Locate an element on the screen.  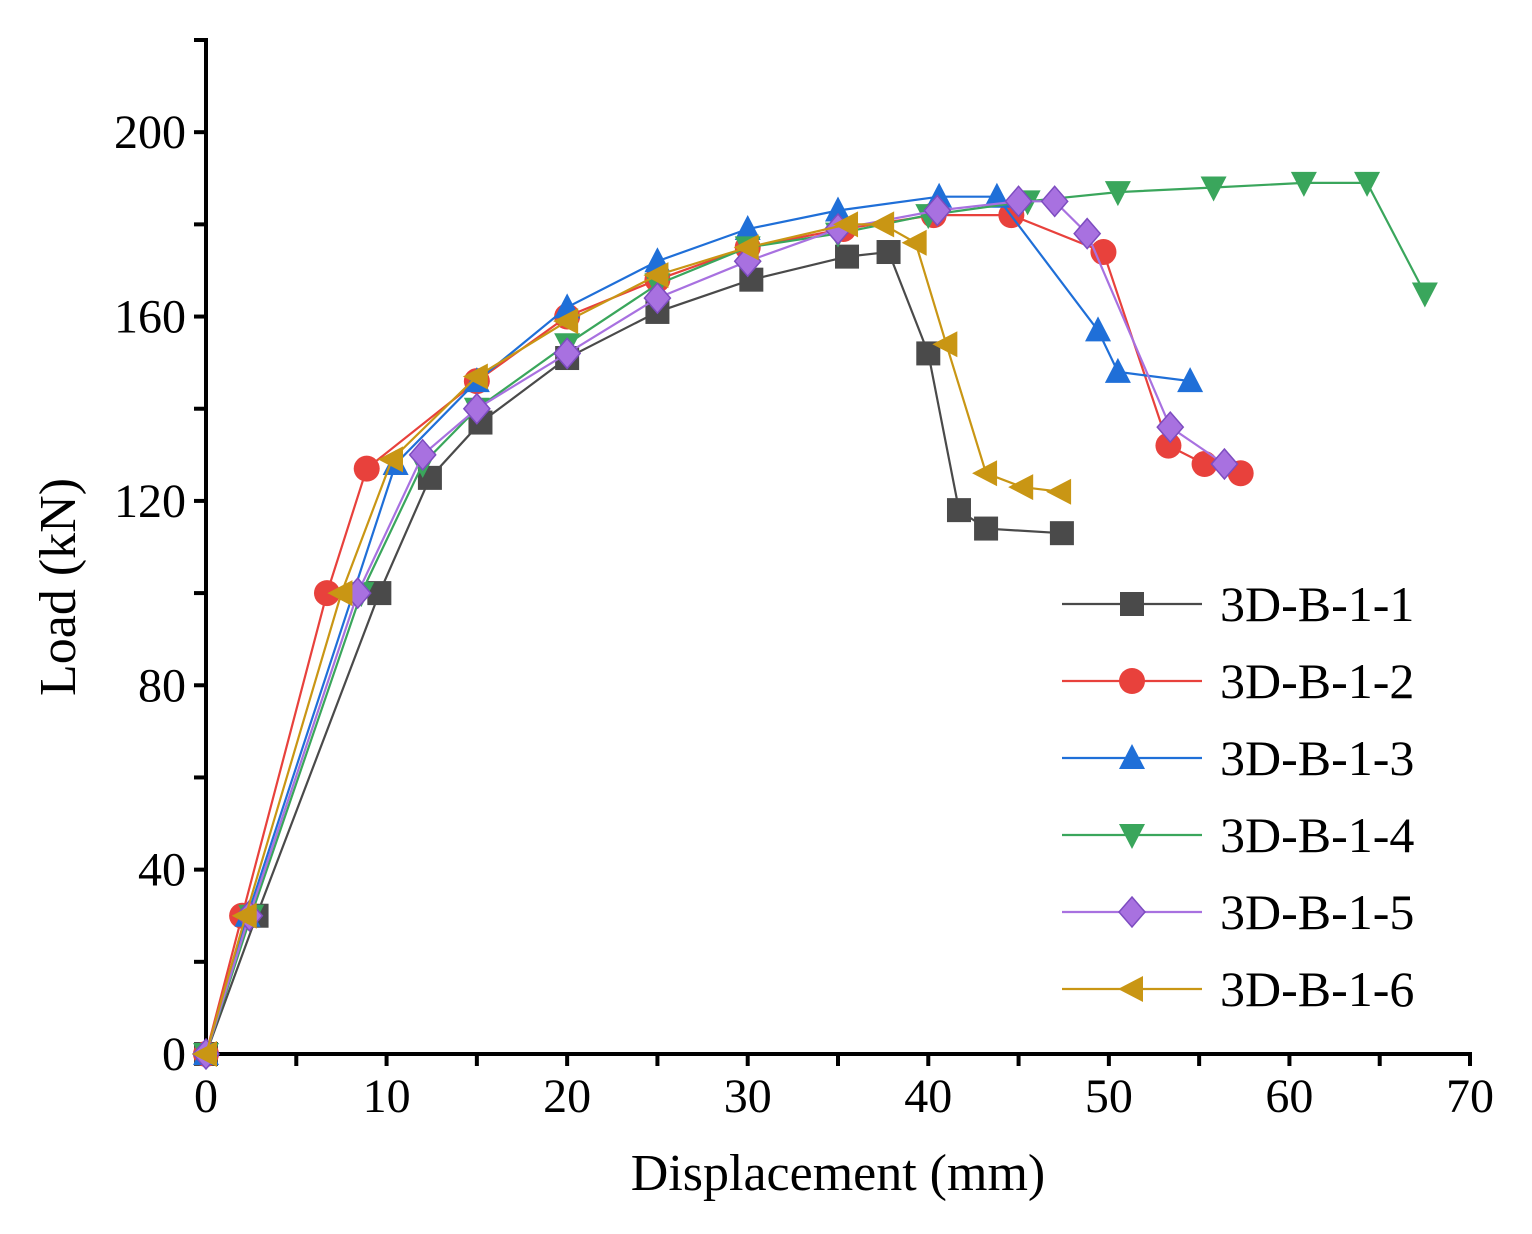
x-tick-label: 50 is located at coordinates (1109, 1096).